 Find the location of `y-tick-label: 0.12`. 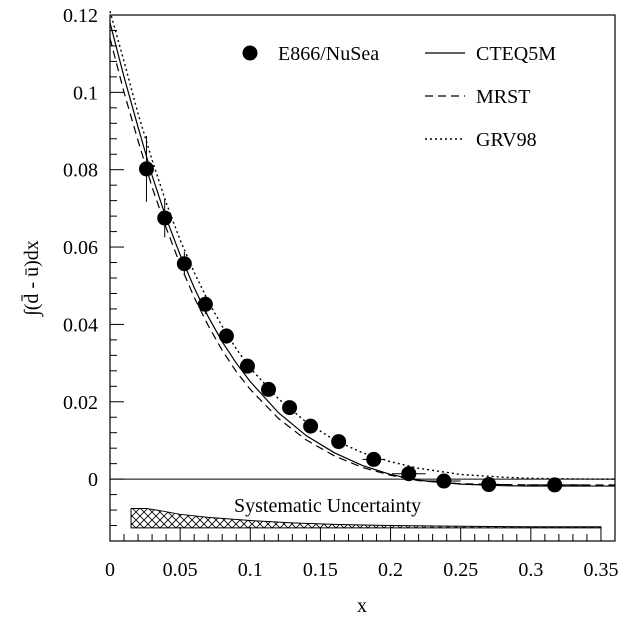

y-tick-label: 0.12 is located at coordinates (80, 16).